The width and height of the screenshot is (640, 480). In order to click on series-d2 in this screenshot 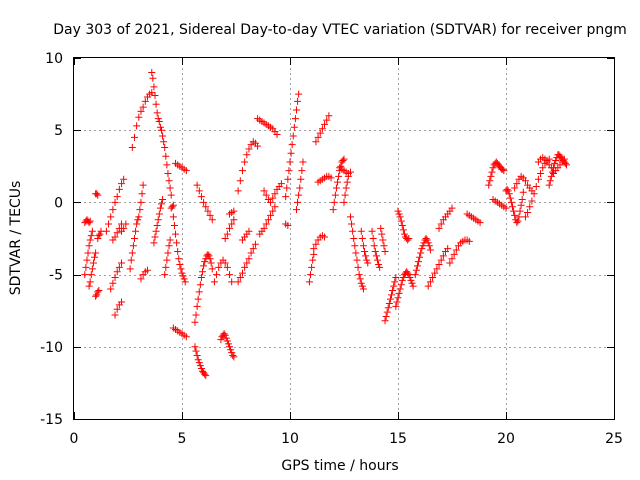, I will do `click(158, 221)`.